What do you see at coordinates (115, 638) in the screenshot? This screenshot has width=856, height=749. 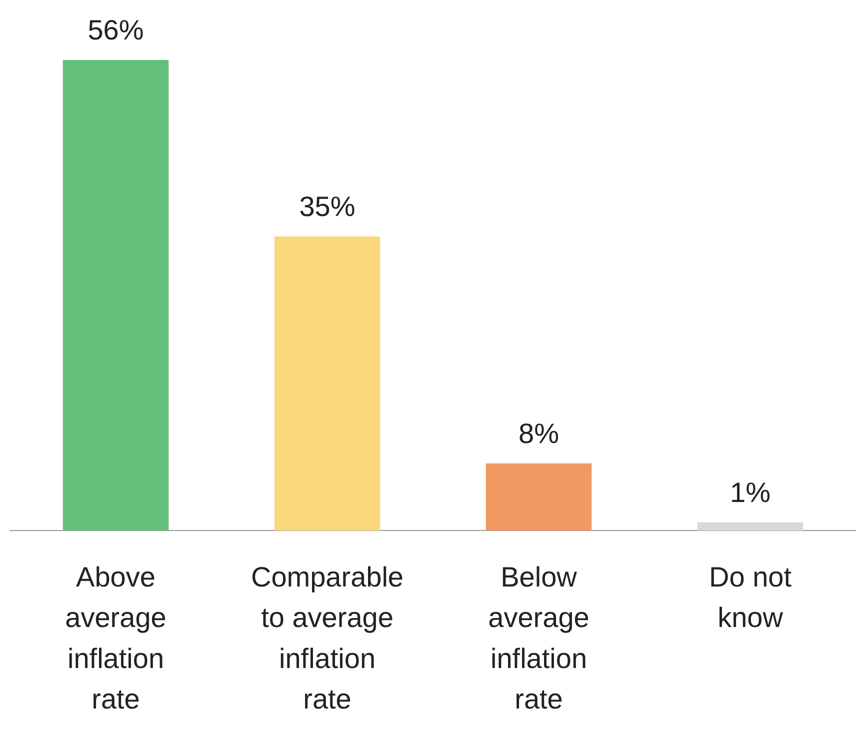 I see `x-tick-label: Above average inflation rate` at bounding box center [115, 638].